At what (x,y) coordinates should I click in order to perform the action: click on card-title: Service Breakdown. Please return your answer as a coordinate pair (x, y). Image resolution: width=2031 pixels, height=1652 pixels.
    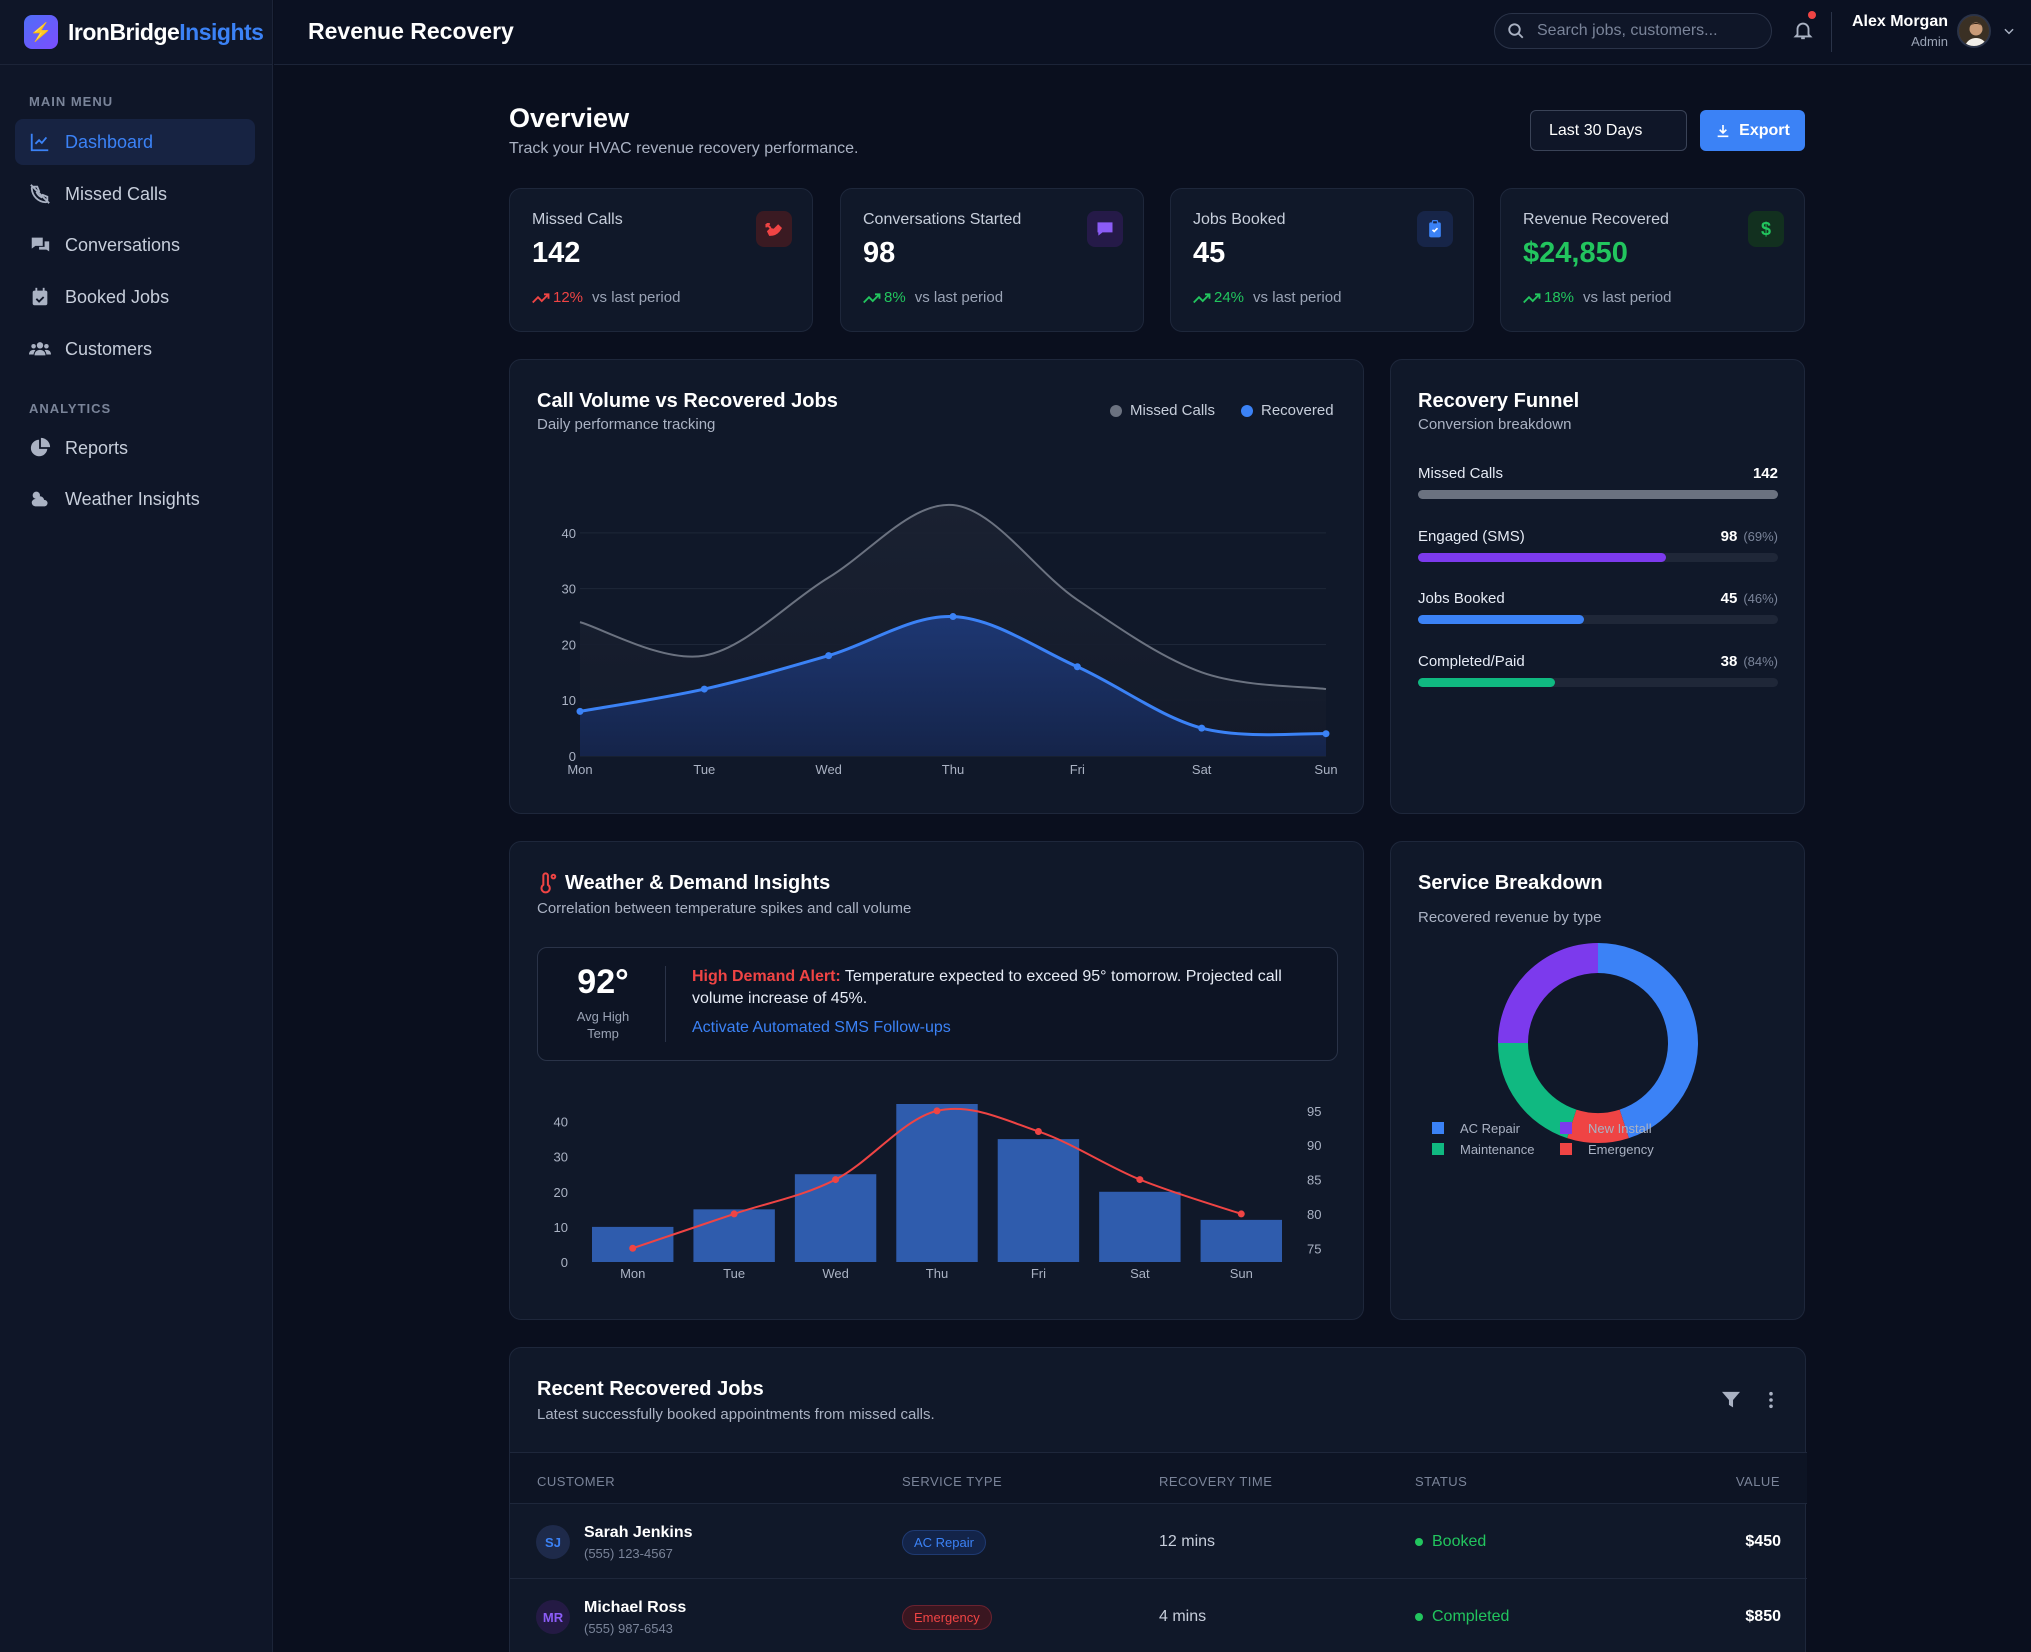
    Looking at the image, I should click on (1510, 883).